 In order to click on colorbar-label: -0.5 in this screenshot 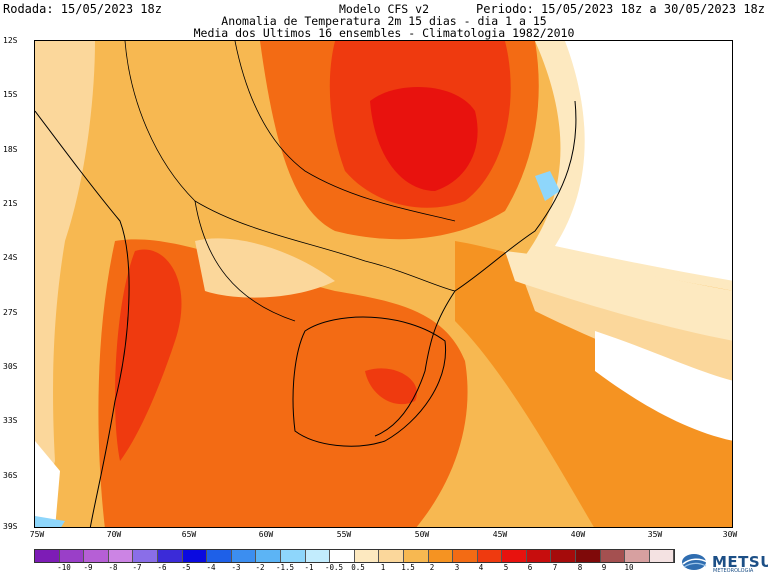, I will do `click(334, 567)`.